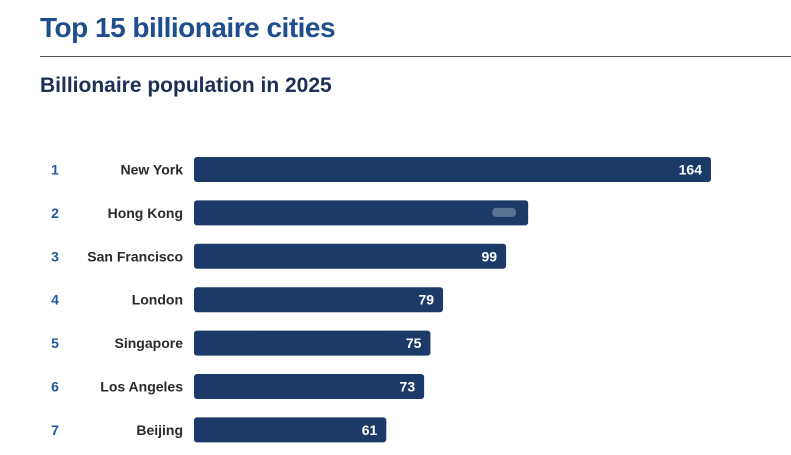  Describe the element at coordinates (159, 430) in the screenshot. I see `category-label: Beijing` at that location.